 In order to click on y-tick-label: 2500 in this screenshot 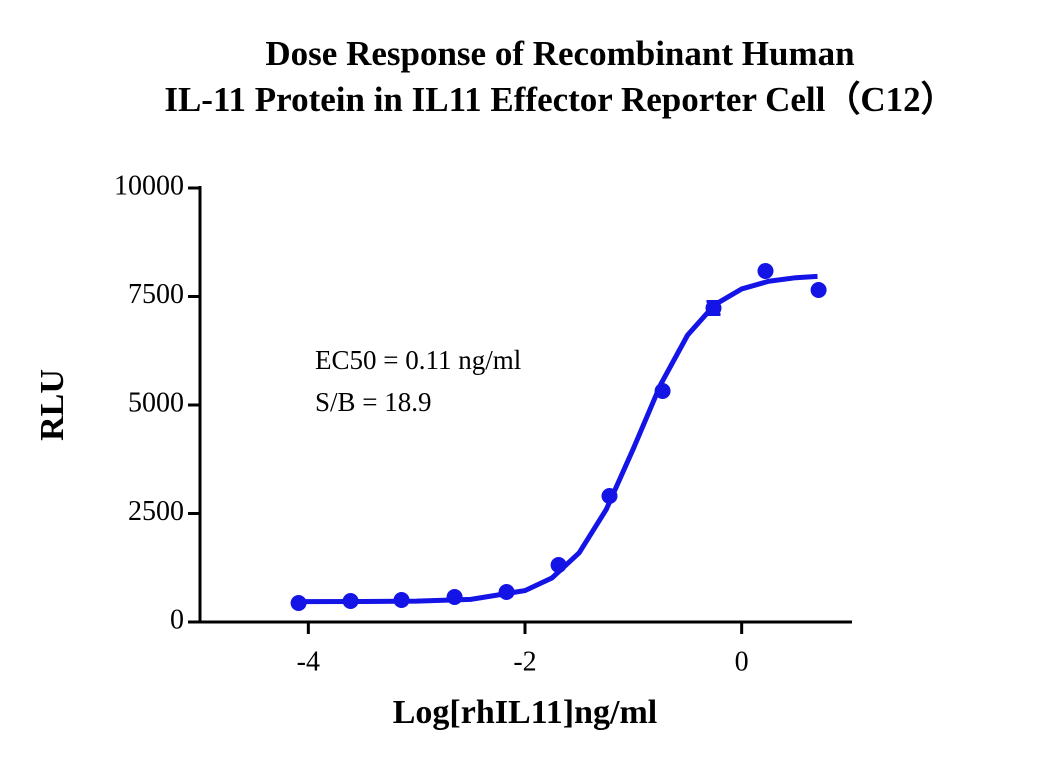, I will do `click(156, 511)`.